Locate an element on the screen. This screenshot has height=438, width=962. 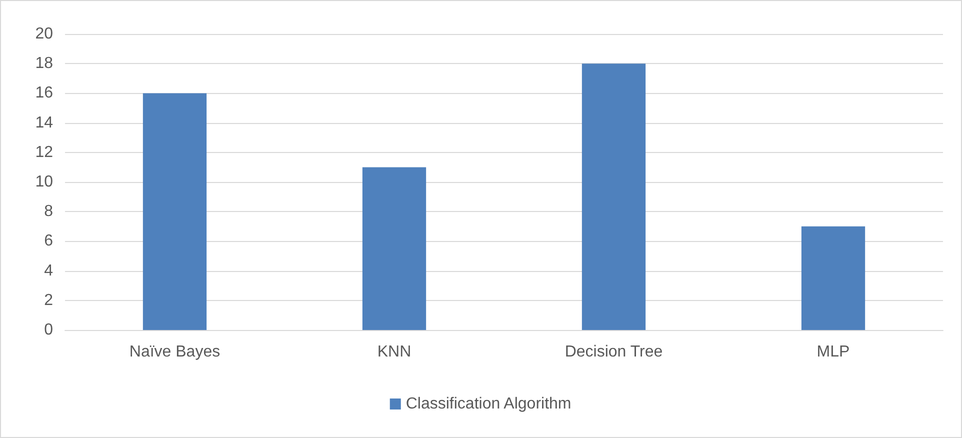
y-tick-label: 14 is located at coordinates (44, 123).